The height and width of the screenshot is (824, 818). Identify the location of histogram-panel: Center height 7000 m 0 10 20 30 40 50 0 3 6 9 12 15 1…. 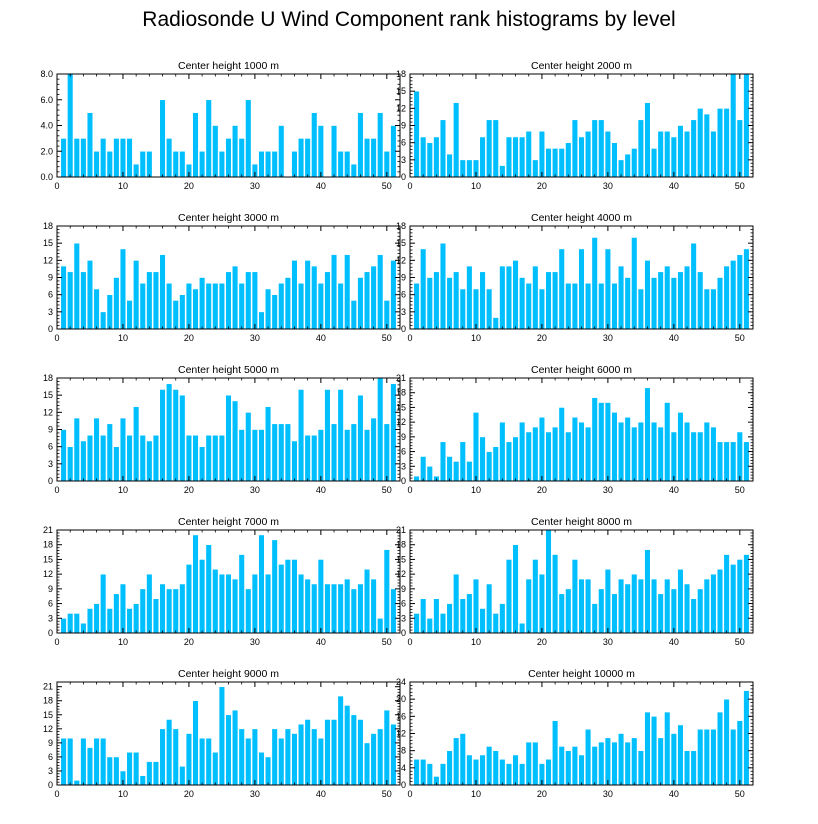
(222, 581).